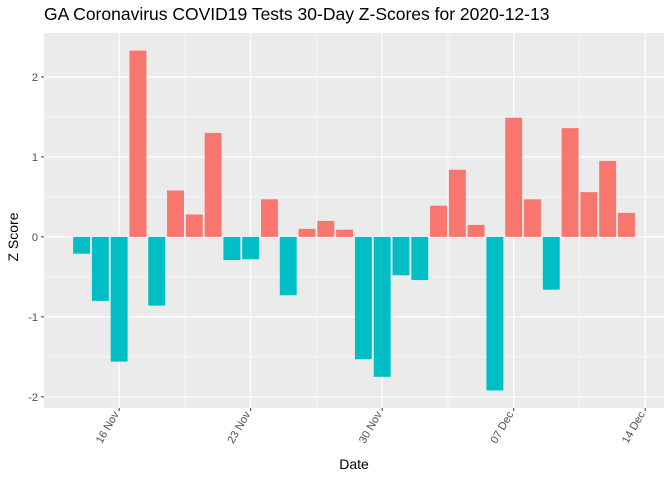  I want to click on x-tick-label: 07 Dec, so click(502, 427).